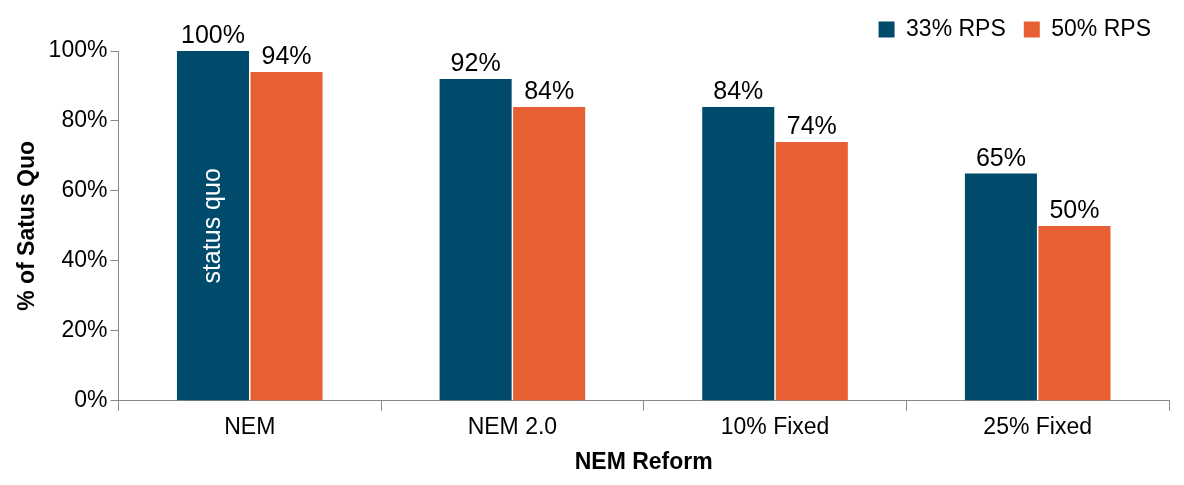  Describe the element at coordinates (26, 225) in the screenshot. I see `y-axis-title: % of Satus Quo` at that location.